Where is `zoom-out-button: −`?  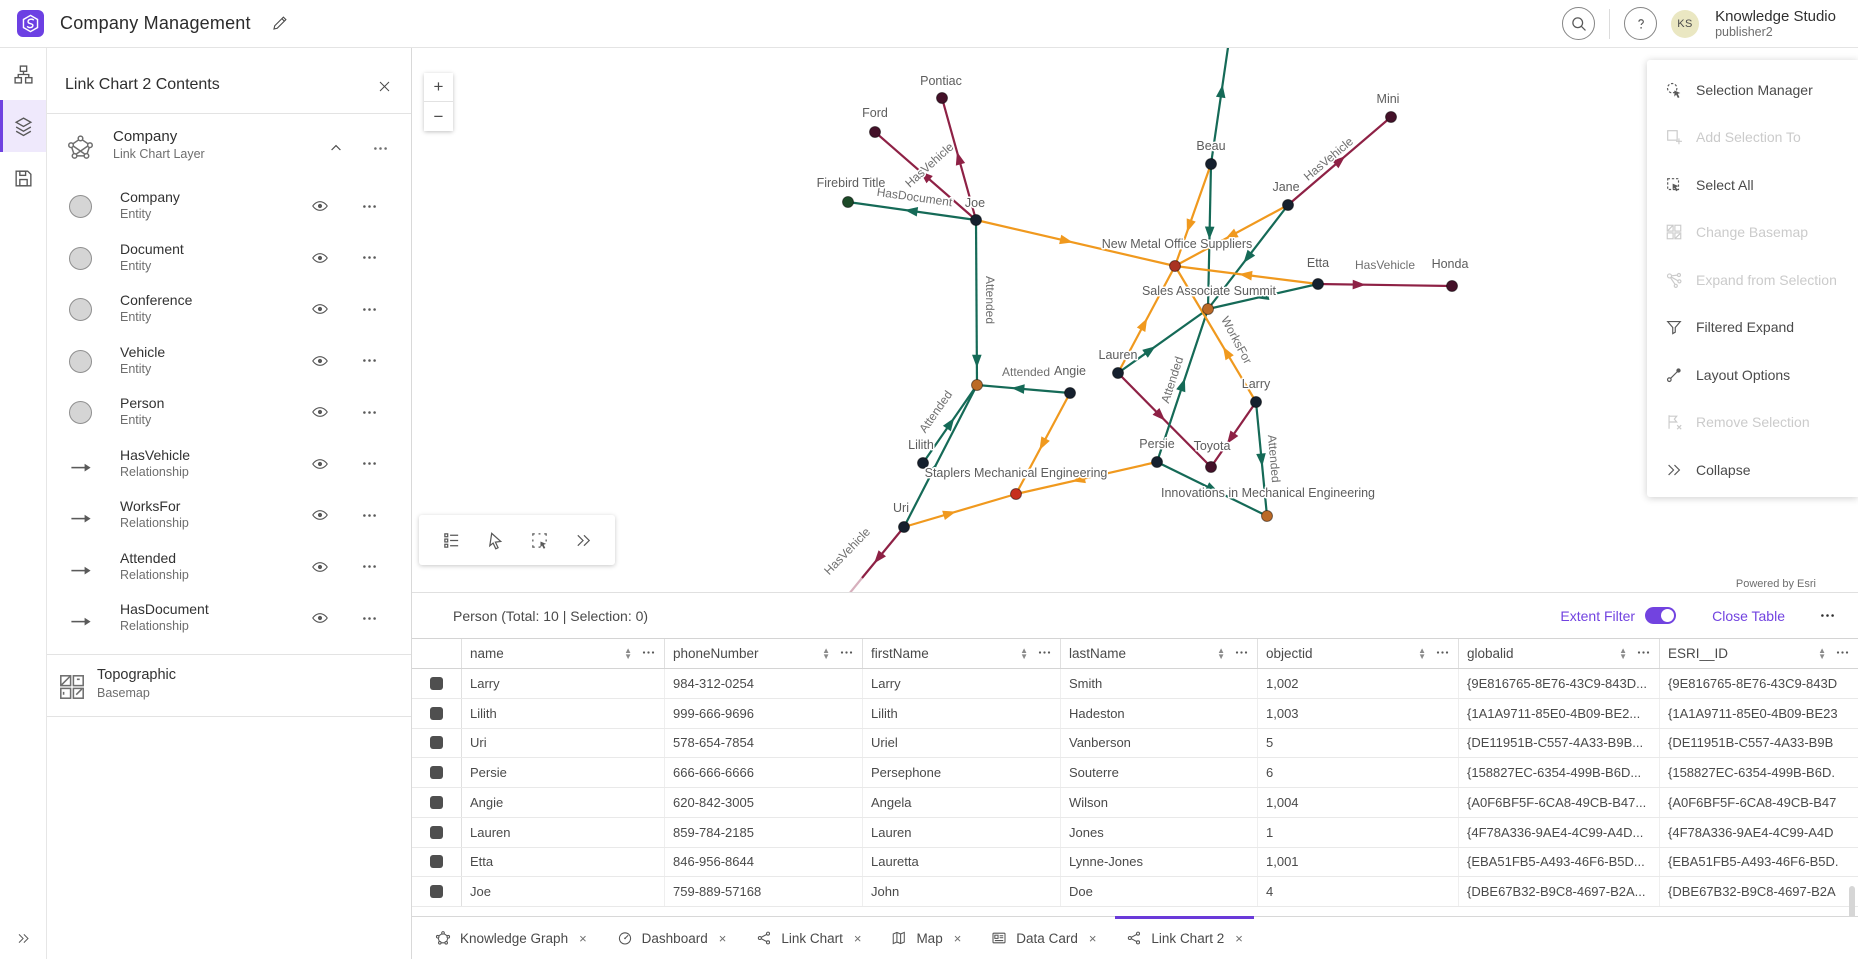
zoom-out-button: − is located at coordinates (438, 116).